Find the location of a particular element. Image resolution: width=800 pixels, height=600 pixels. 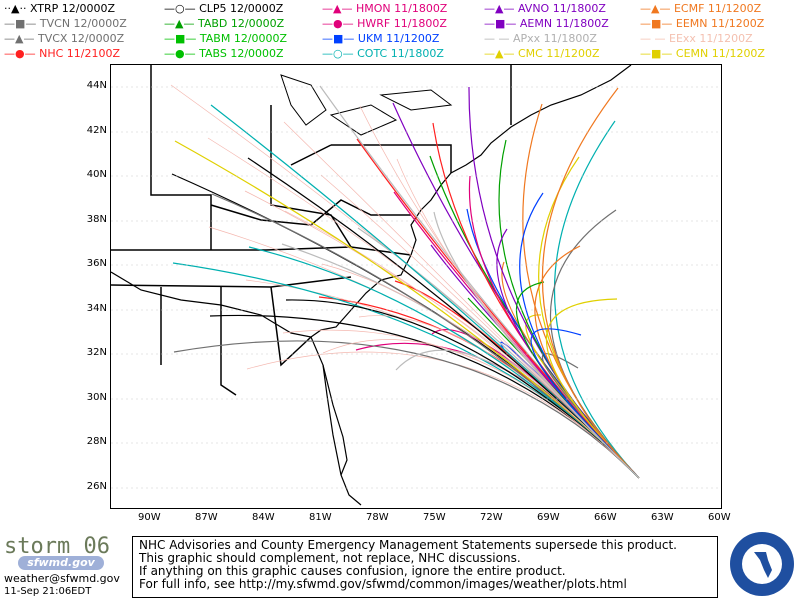

legend-label: UKM 11/1200Z is located at coordinates (398, 38).